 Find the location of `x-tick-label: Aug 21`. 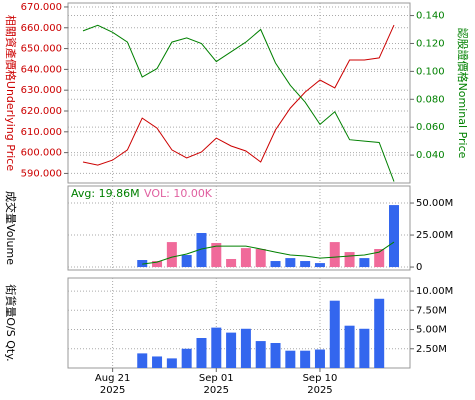

x-tick-label: Aug 21 is located at coordinates (112, 378).